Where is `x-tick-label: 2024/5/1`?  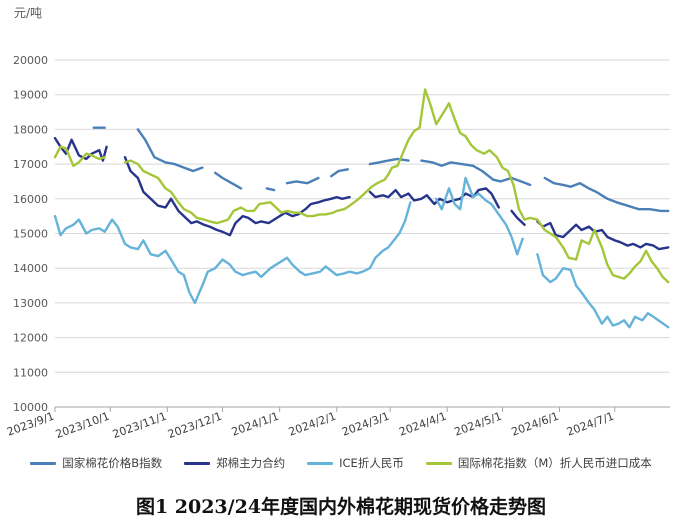 x-tick-label: 2024/5/1 is located at coordinates (478, 424).